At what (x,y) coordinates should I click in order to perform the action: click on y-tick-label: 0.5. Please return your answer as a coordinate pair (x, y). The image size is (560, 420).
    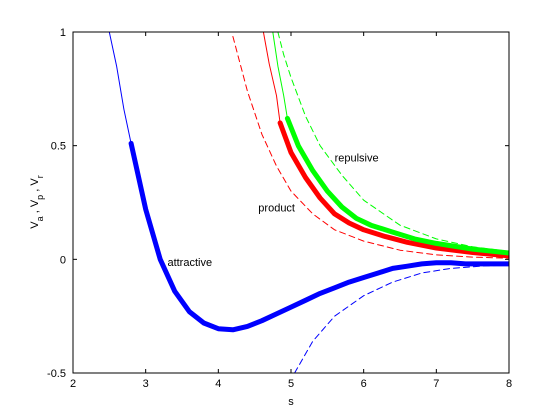
    Looking at the image, I should click on (58, 147).